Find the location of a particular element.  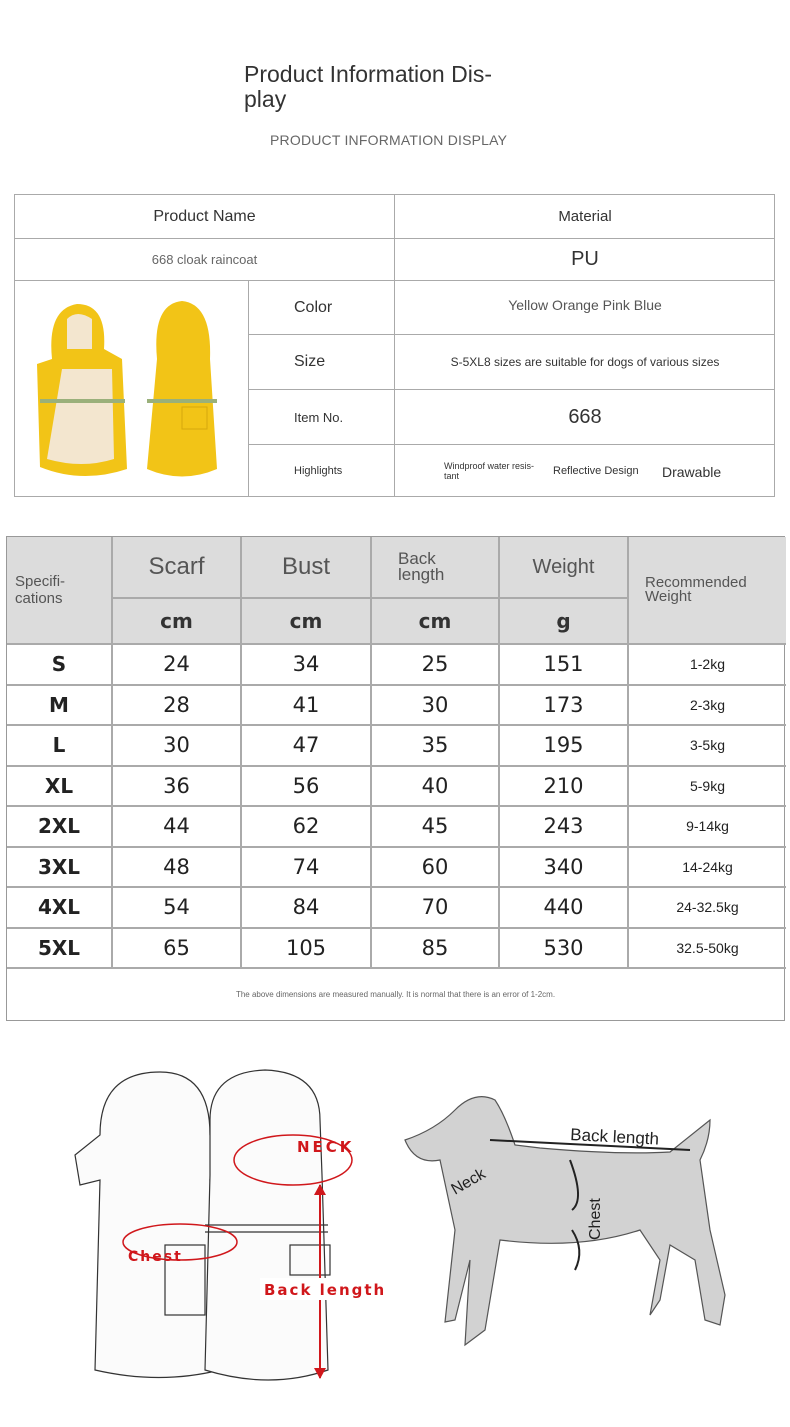

cell-back: 70 is located at coordinates (436, 908).